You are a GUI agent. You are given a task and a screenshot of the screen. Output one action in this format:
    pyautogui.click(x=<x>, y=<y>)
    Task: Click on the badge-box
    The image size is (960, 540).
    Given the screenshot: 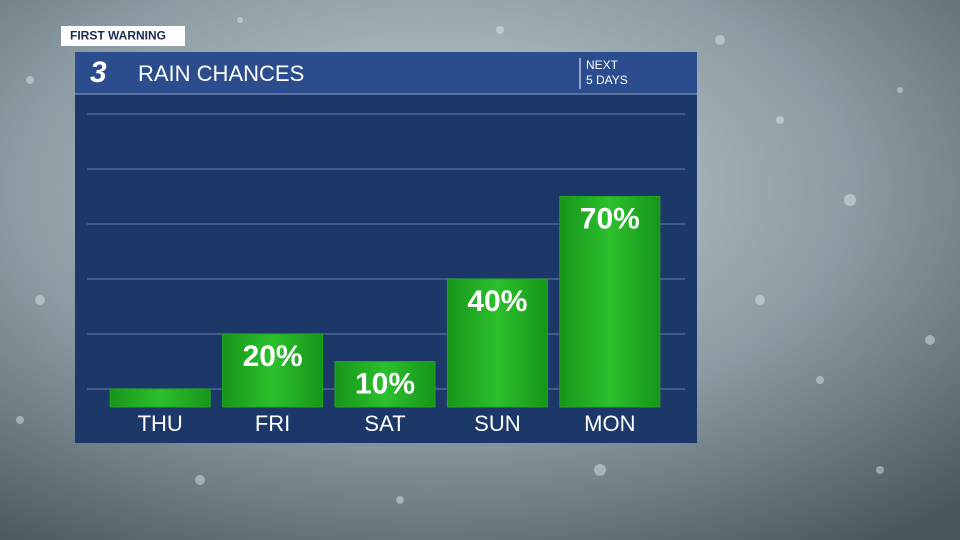 What is the action you would take?
    pyautogui.click(x=123, y=36)
    